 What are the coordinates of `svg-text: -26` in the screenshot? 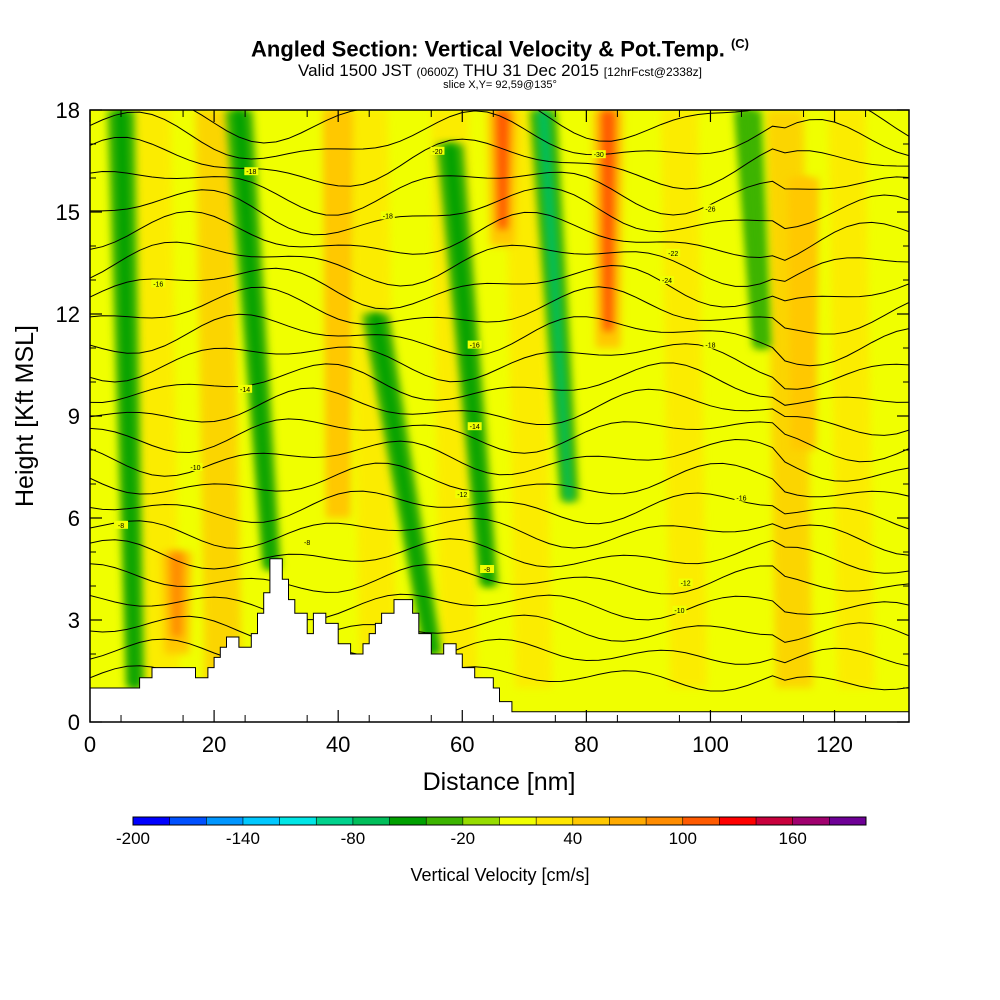 It's located at (710, 210).